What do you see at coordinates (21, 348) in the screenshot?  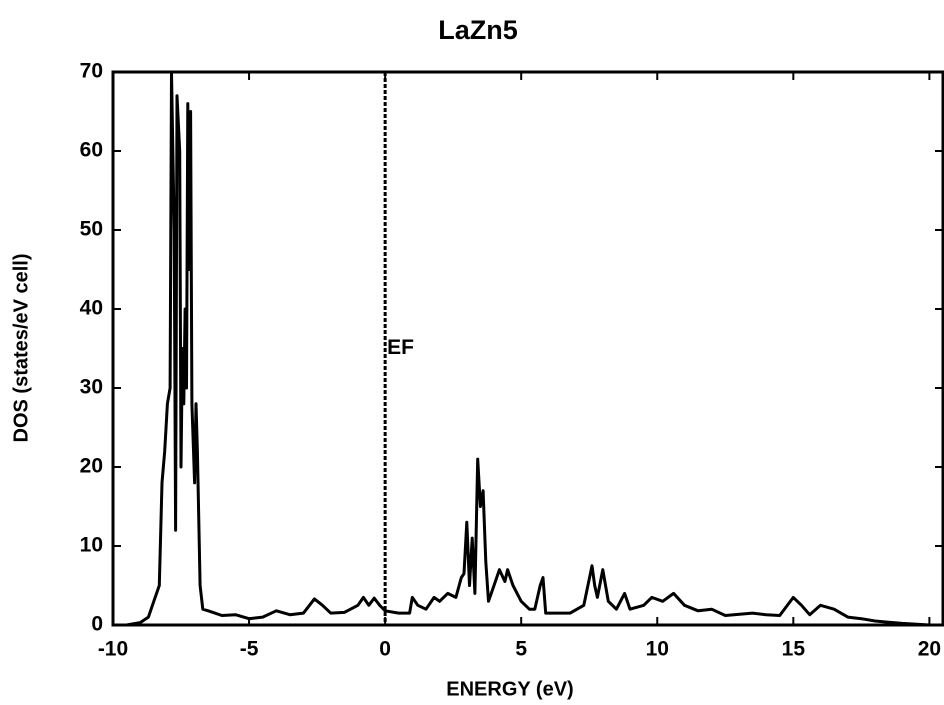 I see `y-axis-label: DOS (states/eV cell)` at bounding box center [21, 348].